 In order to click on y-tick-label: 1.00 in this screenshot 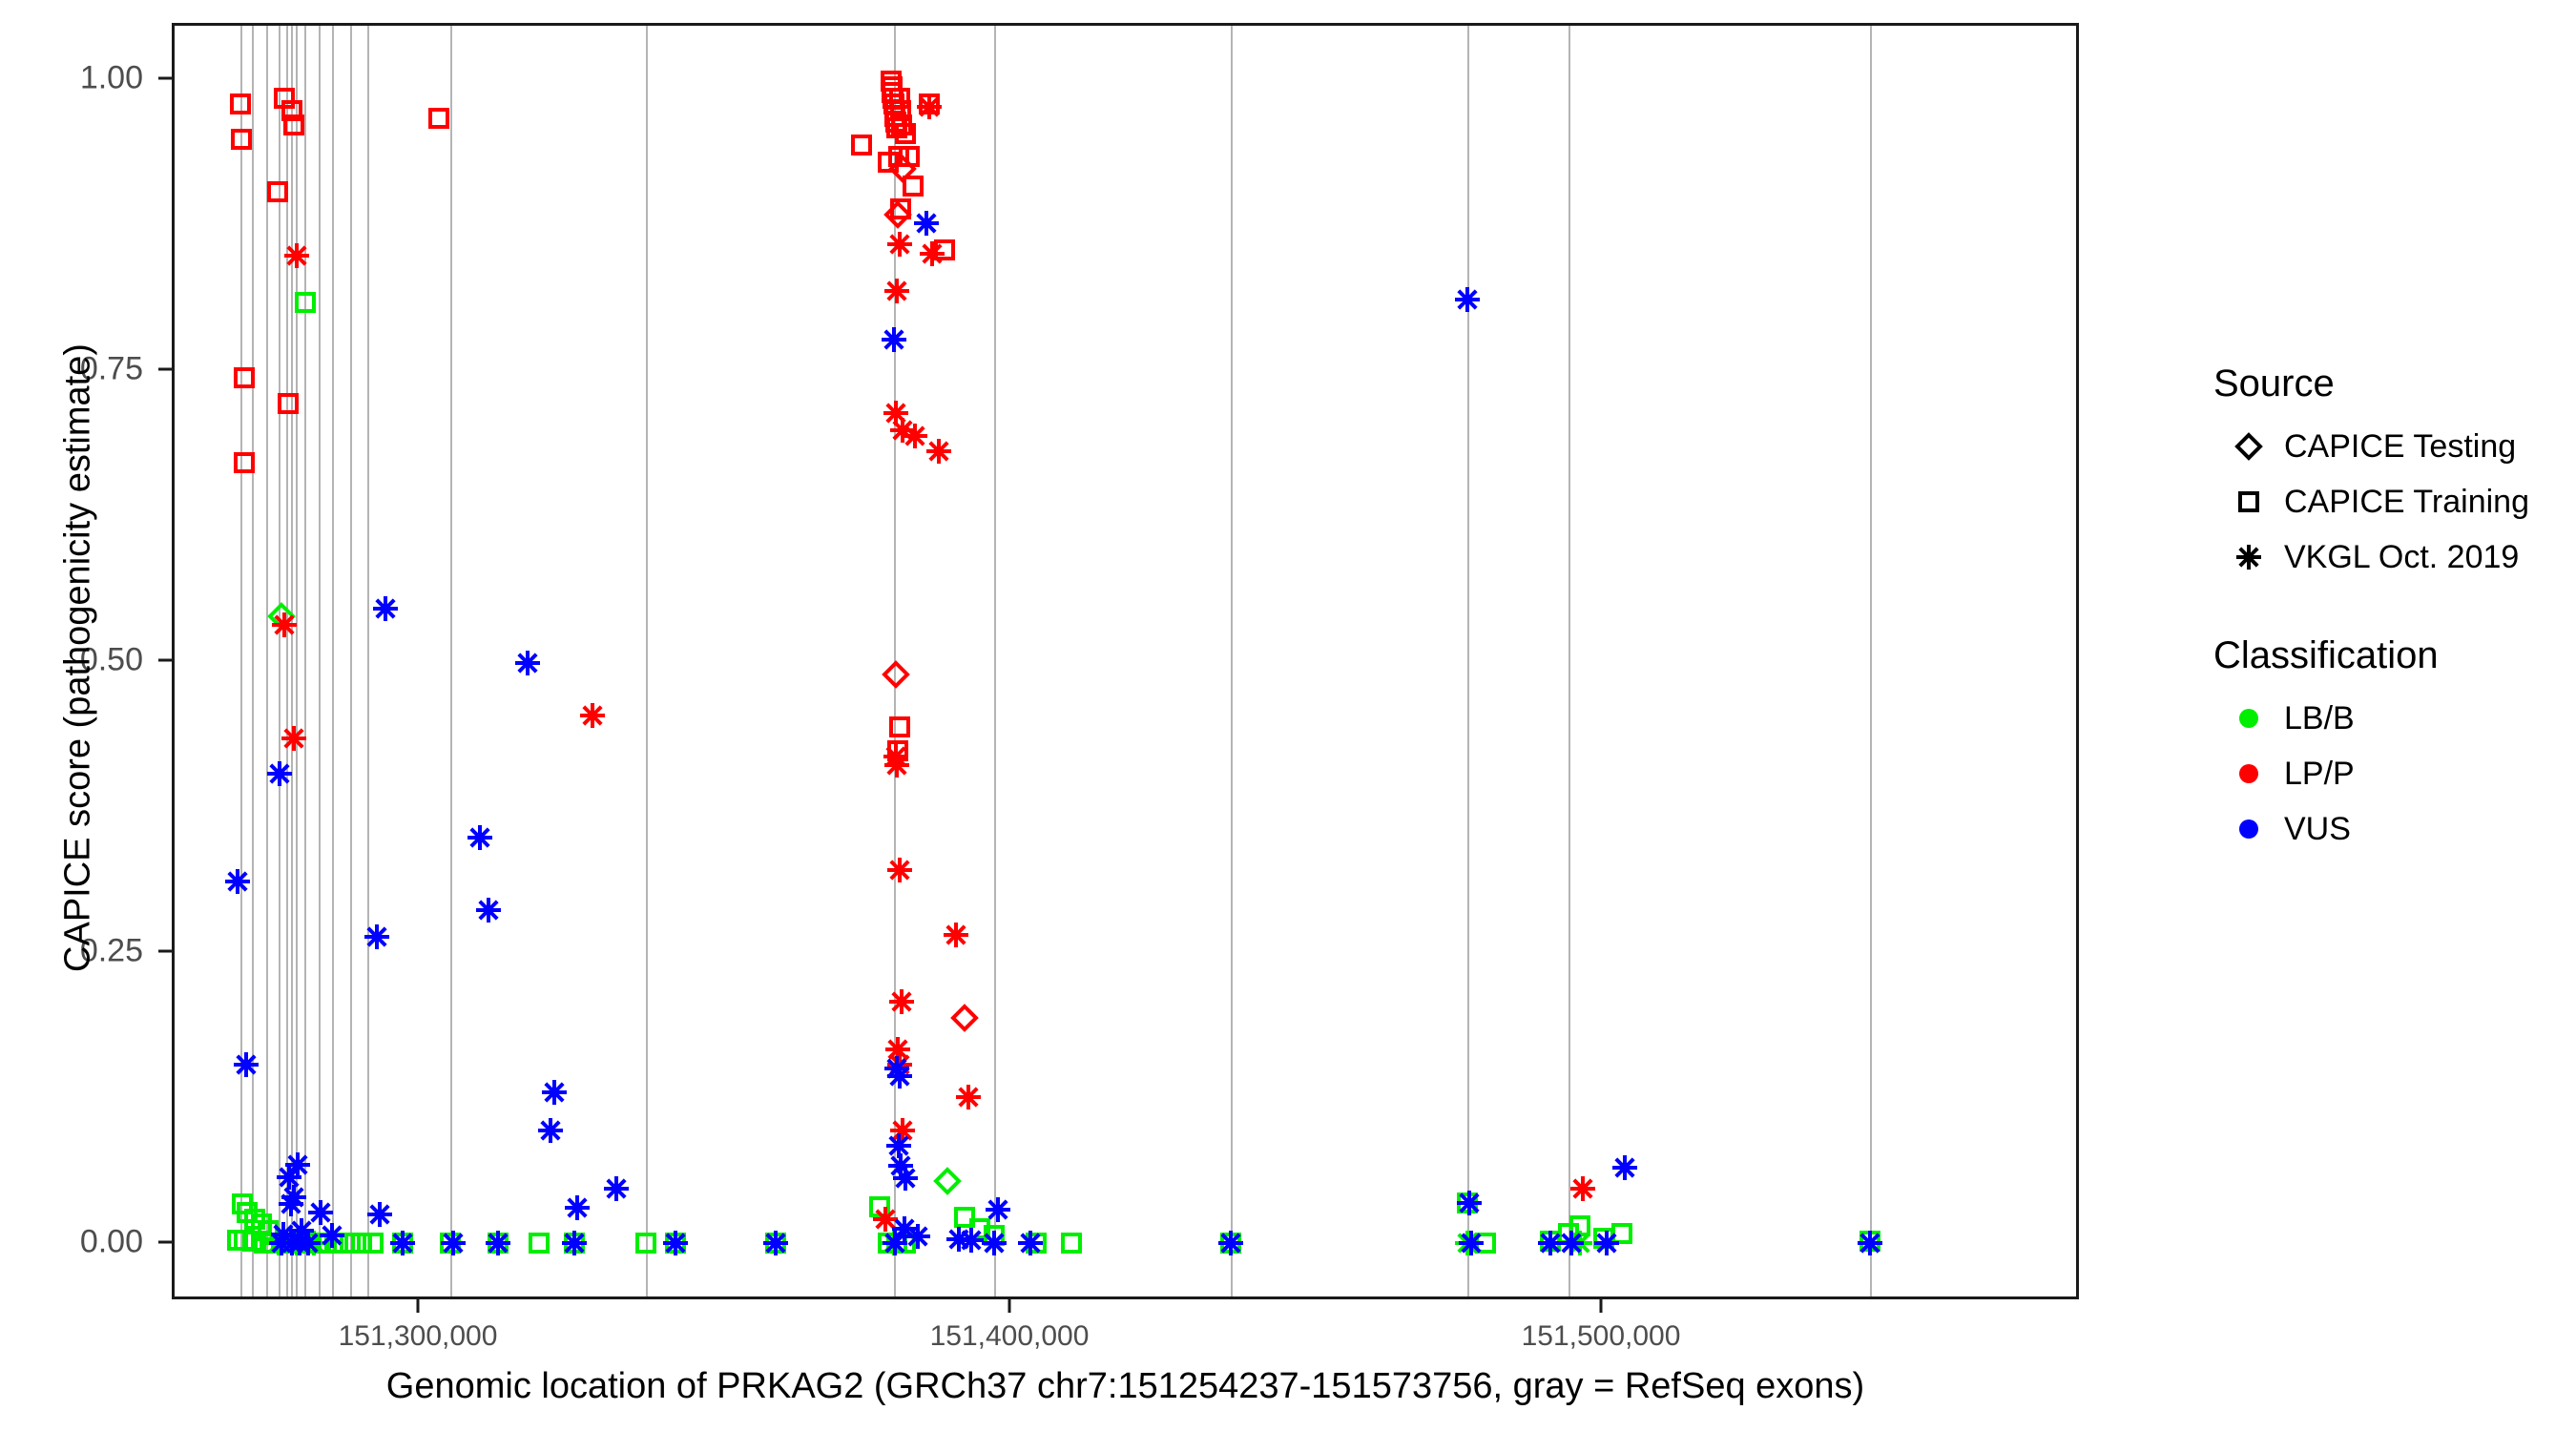, I will do `click(111, 77)`.